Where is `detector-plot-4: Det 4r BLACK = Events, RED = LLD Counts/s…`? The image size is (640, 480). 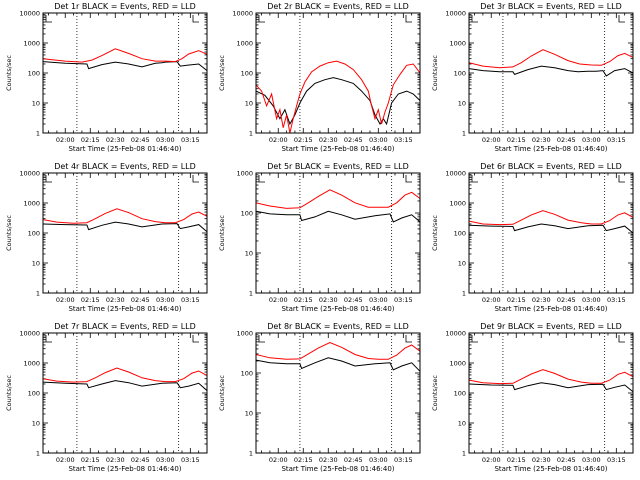 detector-plot-4: Det 4r BLACK = Events, RED = LLD Counts/s… is located at coordinates (106, 237).